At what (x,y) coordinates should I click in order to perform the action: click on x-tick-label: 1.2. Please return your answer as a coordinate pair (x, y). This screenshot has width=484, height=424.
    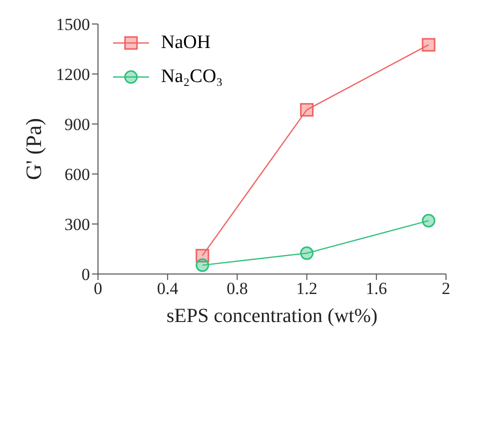
    Looking at the image, I should click on (307, 288).